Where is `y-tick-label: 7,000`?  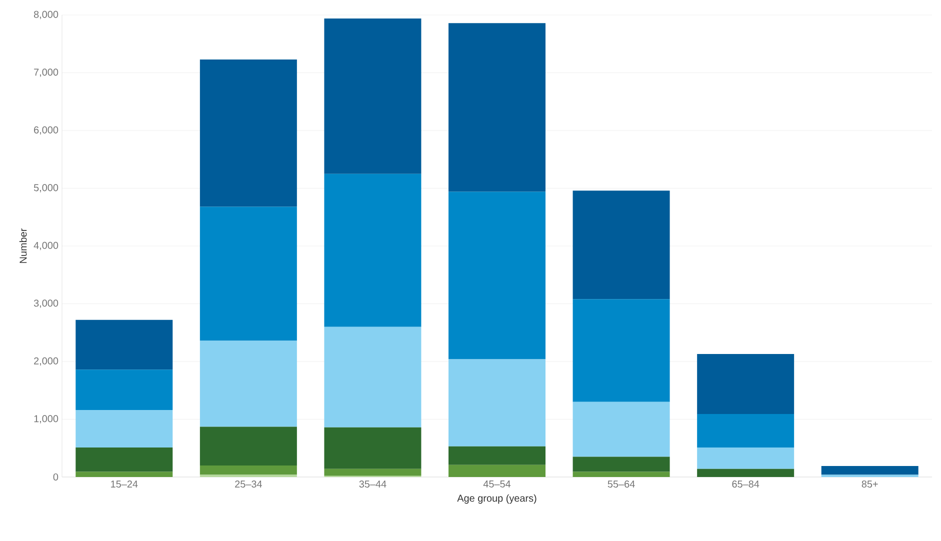
y-tick-label: 7,000 is located at coordinates (46, 72).